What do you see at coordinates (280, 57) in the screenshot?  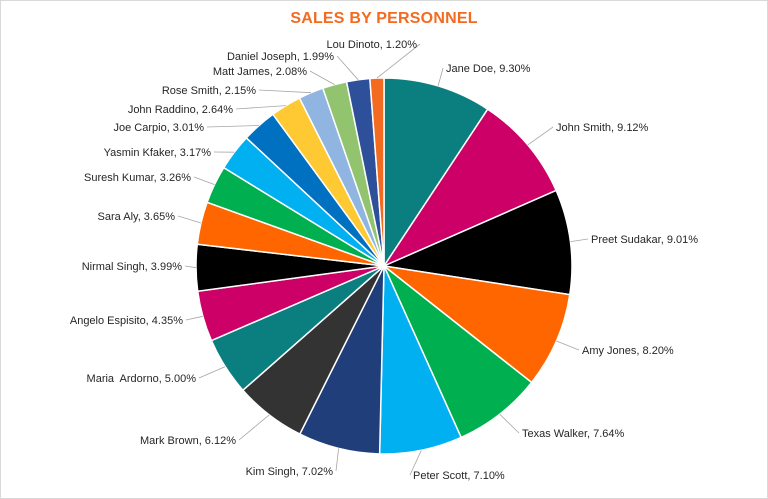 I see `data-label: Daniel Joseph, 1.99%` at bounding box center [280, 57].